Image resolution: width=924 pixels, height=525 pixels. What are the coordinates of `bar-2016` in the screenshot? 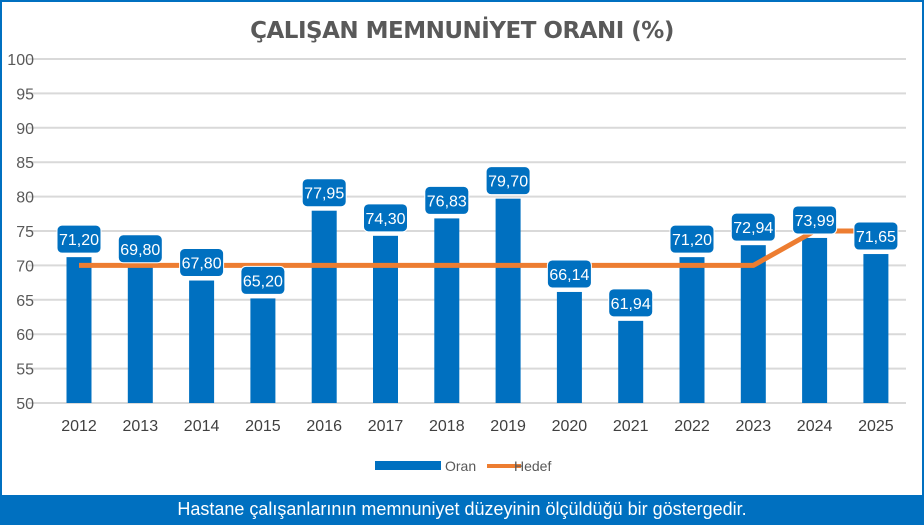 It's located at (324, 306).